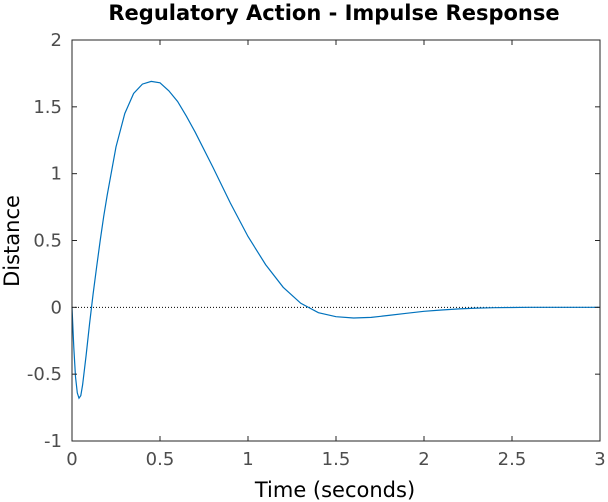 This screenshot has height=502, width=608. What do you see at coordinates (12, 241) in the screenshot?
I see `y-axis-label: Distance` at bounding box center [12, 241].